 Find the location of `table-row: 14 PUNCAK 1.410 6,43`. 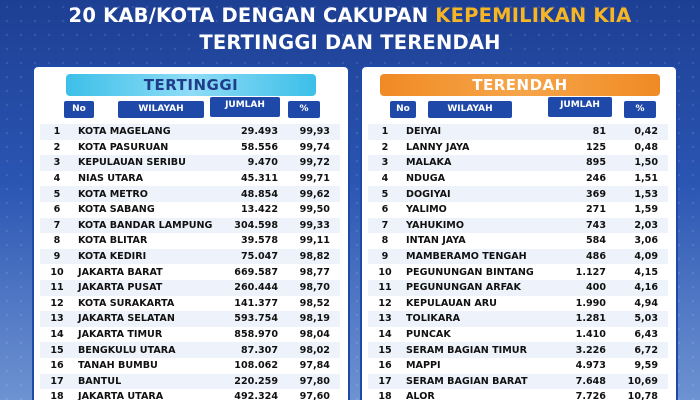

table-row: 14 PUNCAK 1.410 6,43 is located at coordinates (518, 334).